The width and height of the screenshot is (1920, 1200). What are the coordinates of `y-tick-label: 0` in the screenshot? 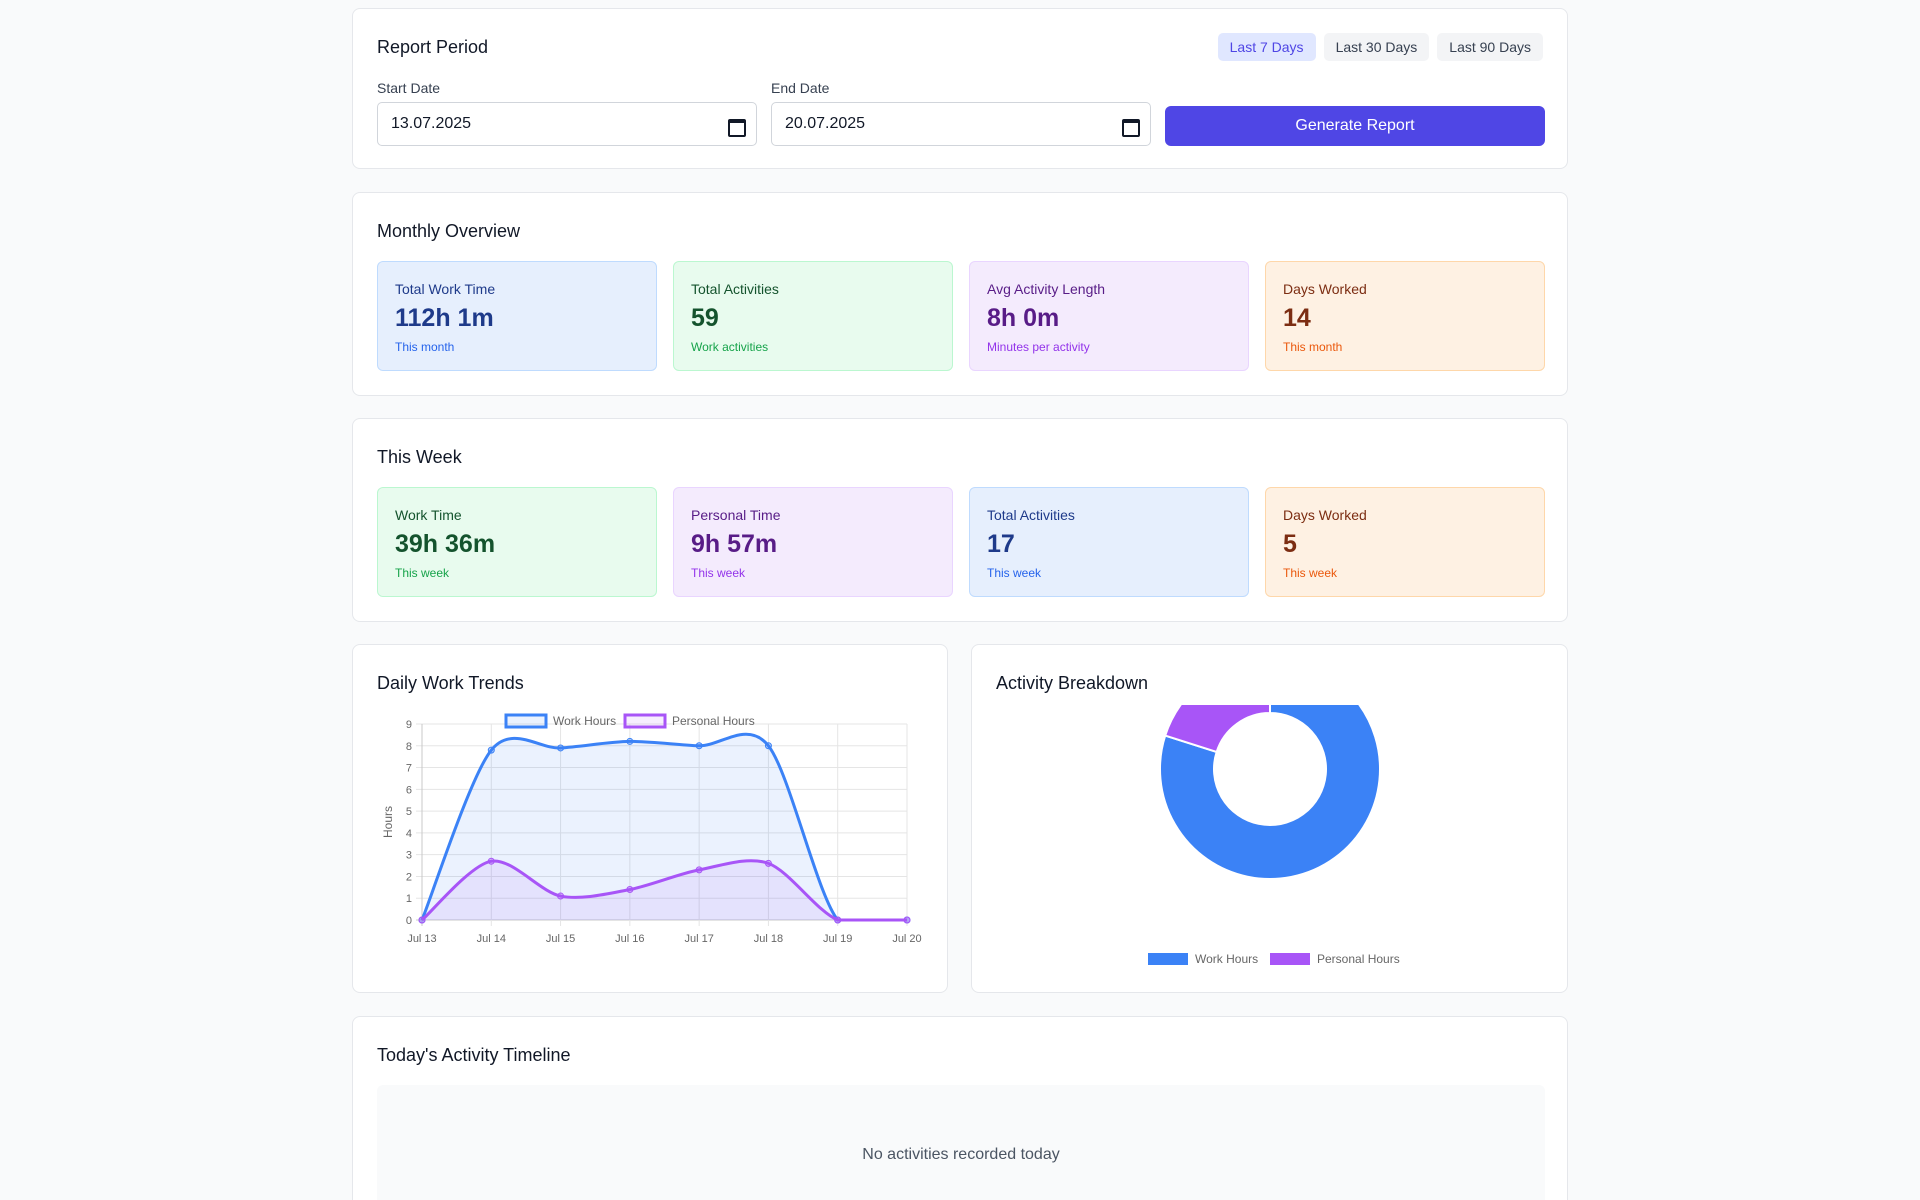 It's located at (409, 921).